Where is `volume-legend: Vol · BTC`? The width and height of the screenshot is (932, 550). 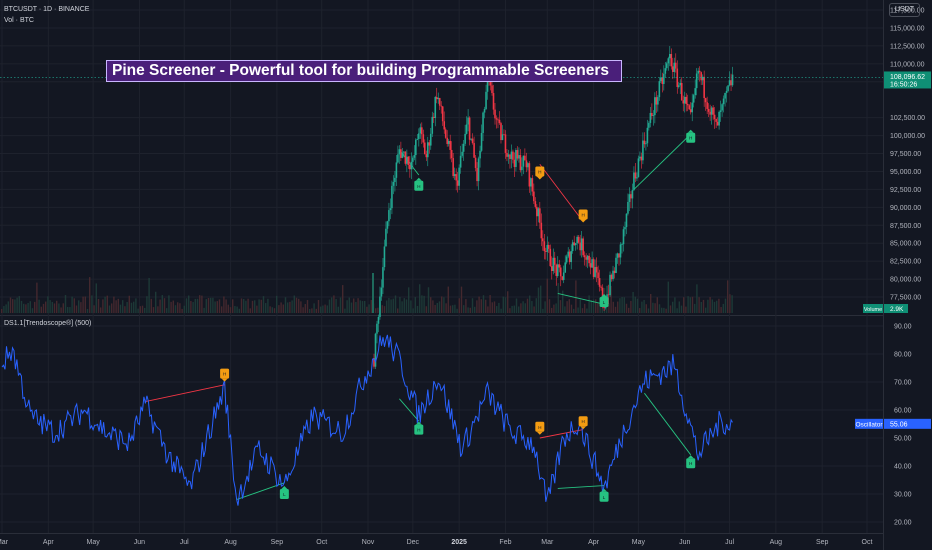 volume-legend: Vol · BTC is located at coordinates (19, 20).